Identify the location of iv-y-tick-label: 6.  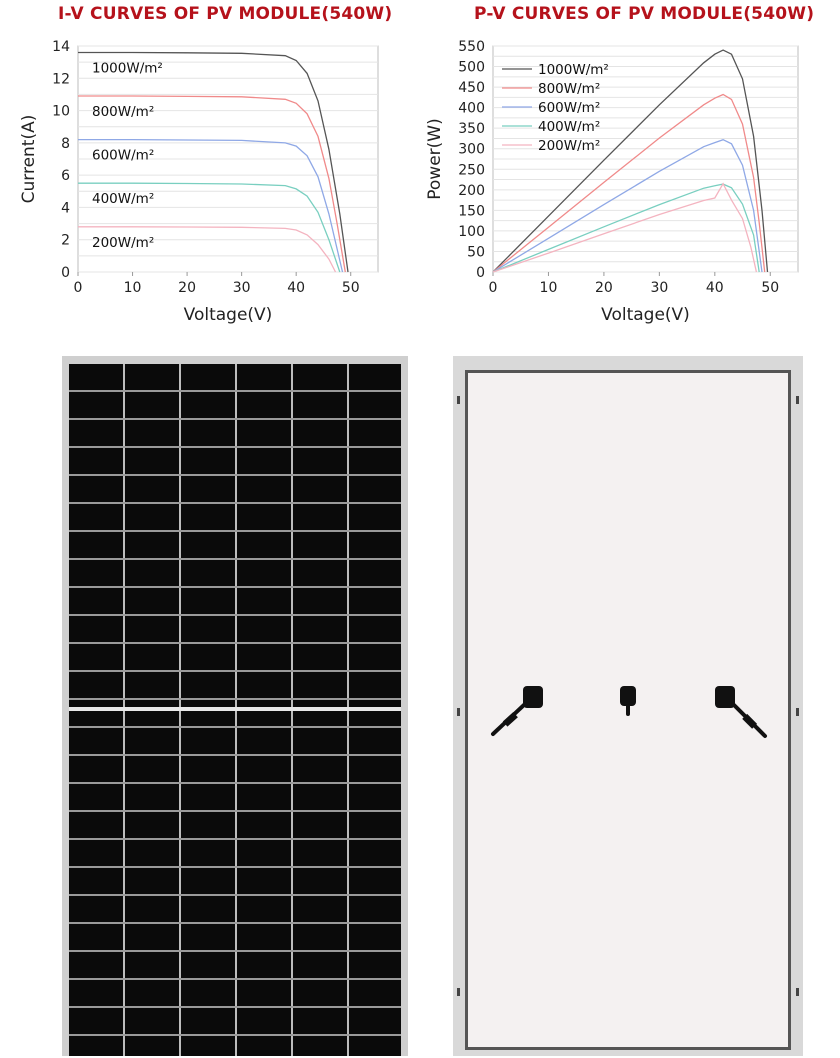
(65, 176).